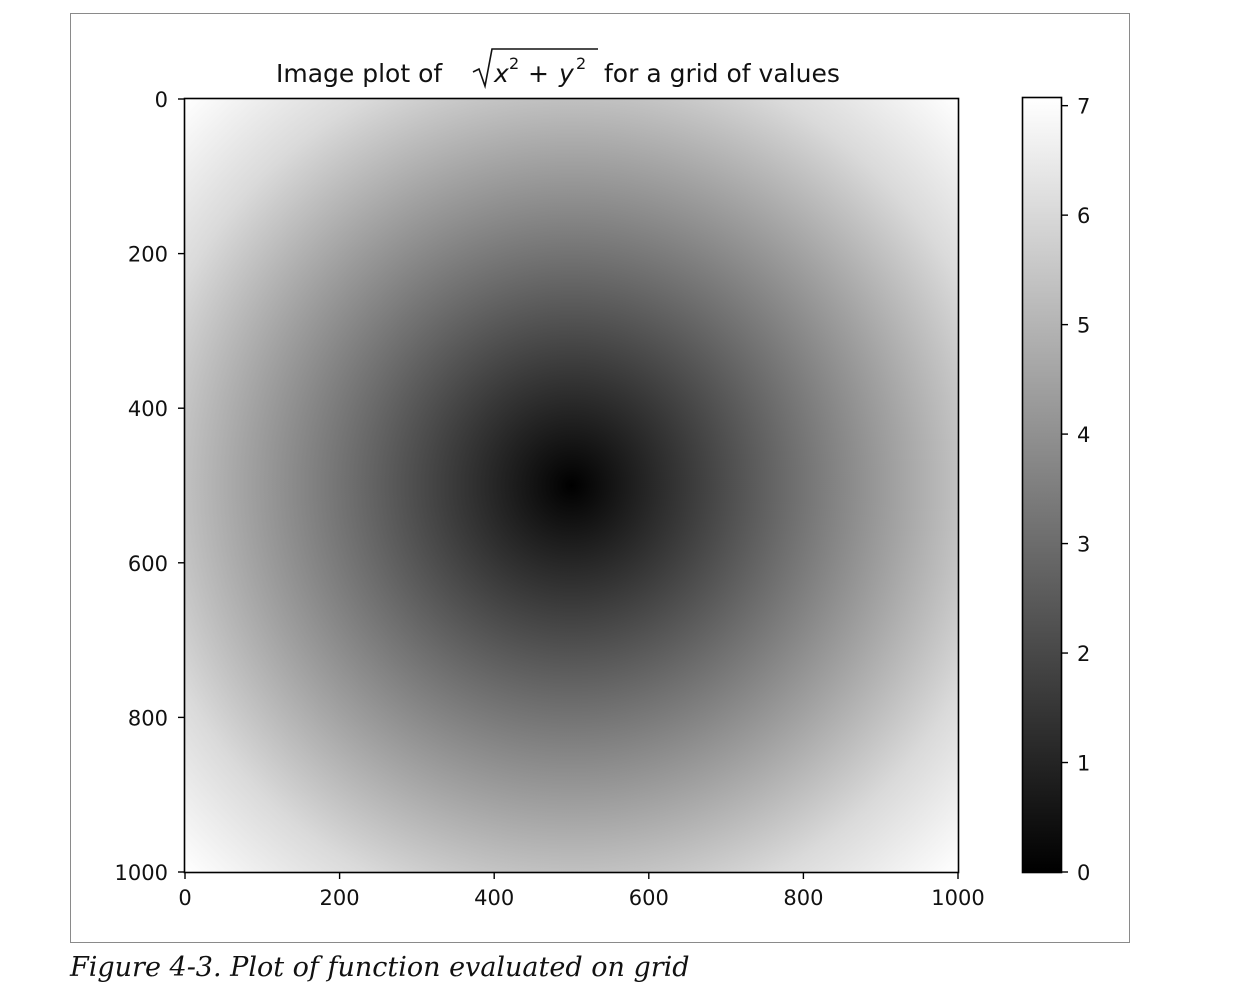 This screenshot has height=1000, width=1241. I want to click on y-tick-label: 200, so click(148, 255).